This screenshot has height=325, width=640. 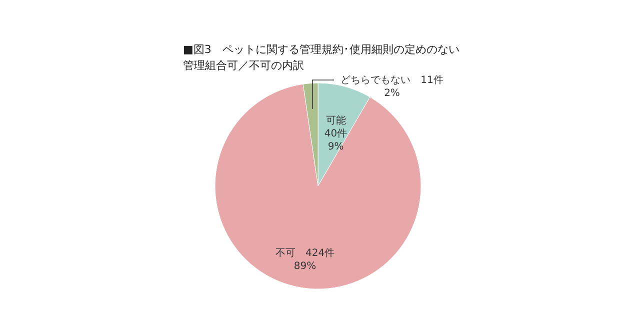 What do you see at coordinates (336, 120) in the screenshot?
I see `slice-label: 可能` at bounding box center [336, 120].